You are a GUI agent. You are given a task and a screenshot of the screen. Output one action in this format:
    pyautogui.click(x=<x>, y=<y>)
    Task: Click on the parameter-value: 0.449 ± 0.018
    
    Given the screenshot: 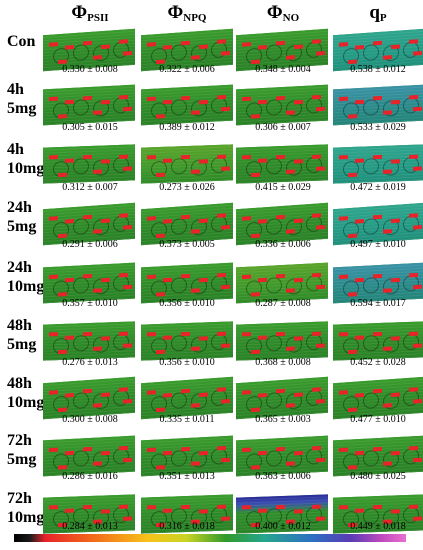 What is the action you would take?
    pyautogui.click(x=378, y=526)
    